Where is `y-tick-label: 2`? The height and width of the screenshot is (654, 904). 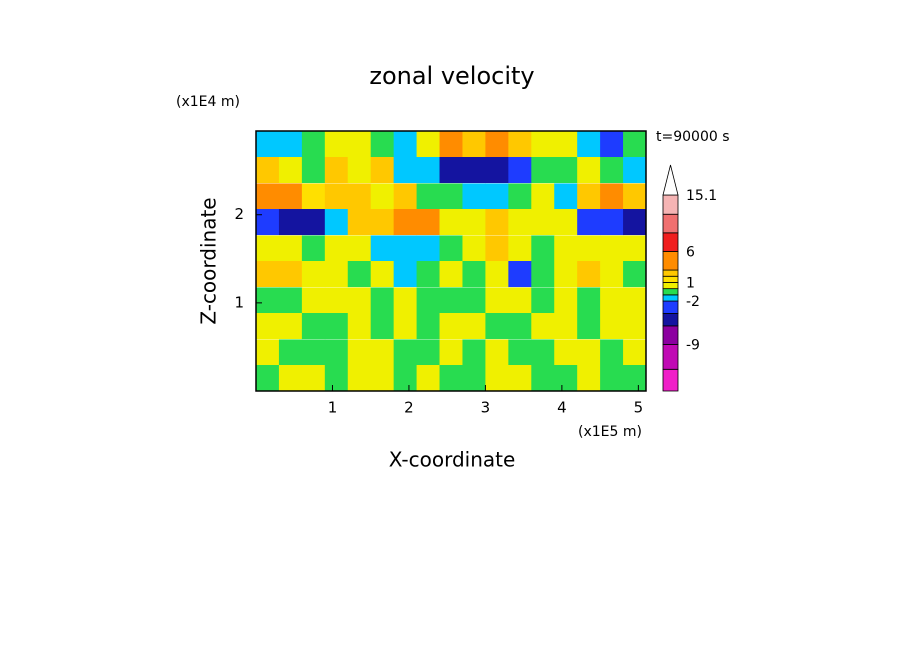
y-tick-label: 2 is located at coordinates (239, 214).